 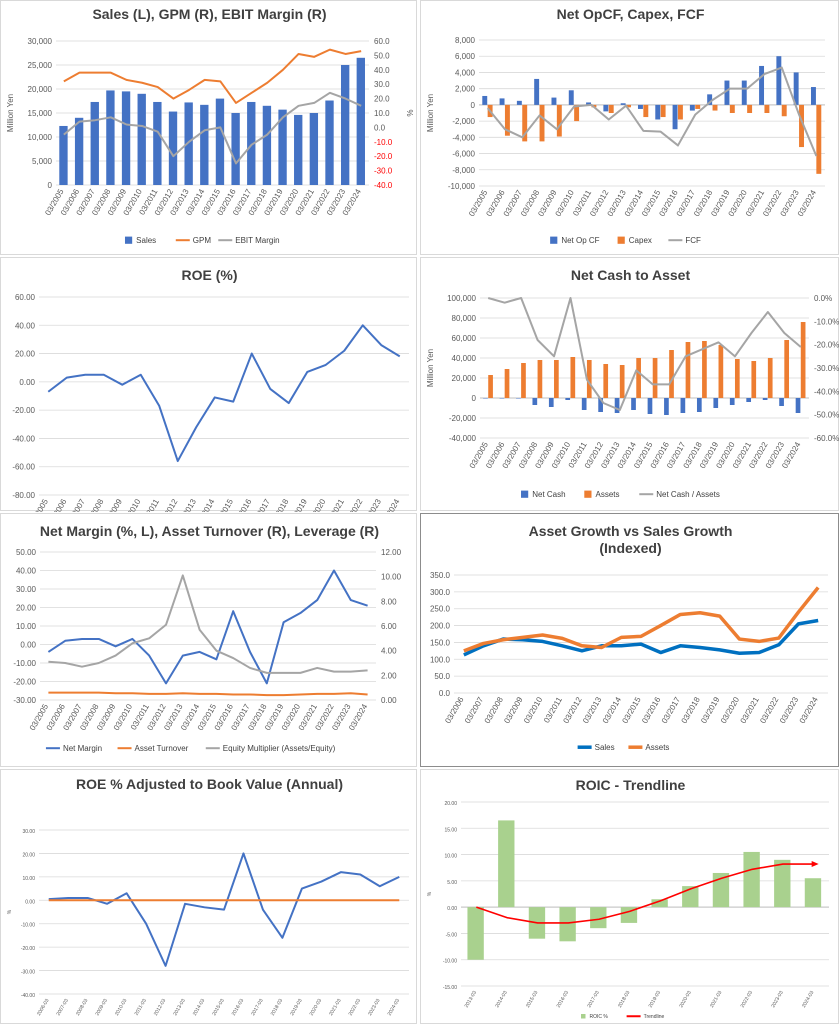 I want to click on y2-tick-label: 0.00, so click(x=389, y=700).